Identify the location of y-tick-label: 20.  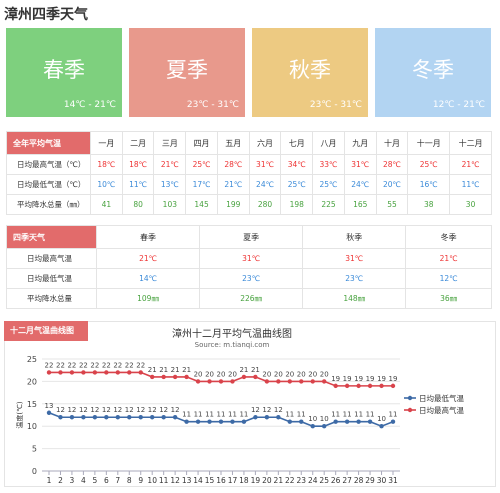
(32, 381).